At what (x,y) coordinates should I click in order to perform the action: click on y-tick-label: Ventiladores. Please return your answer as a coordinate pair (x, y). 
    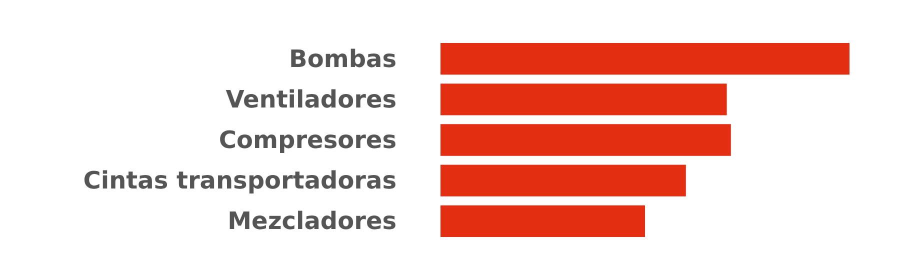
    Looking at the image, I should click on (311, 99).